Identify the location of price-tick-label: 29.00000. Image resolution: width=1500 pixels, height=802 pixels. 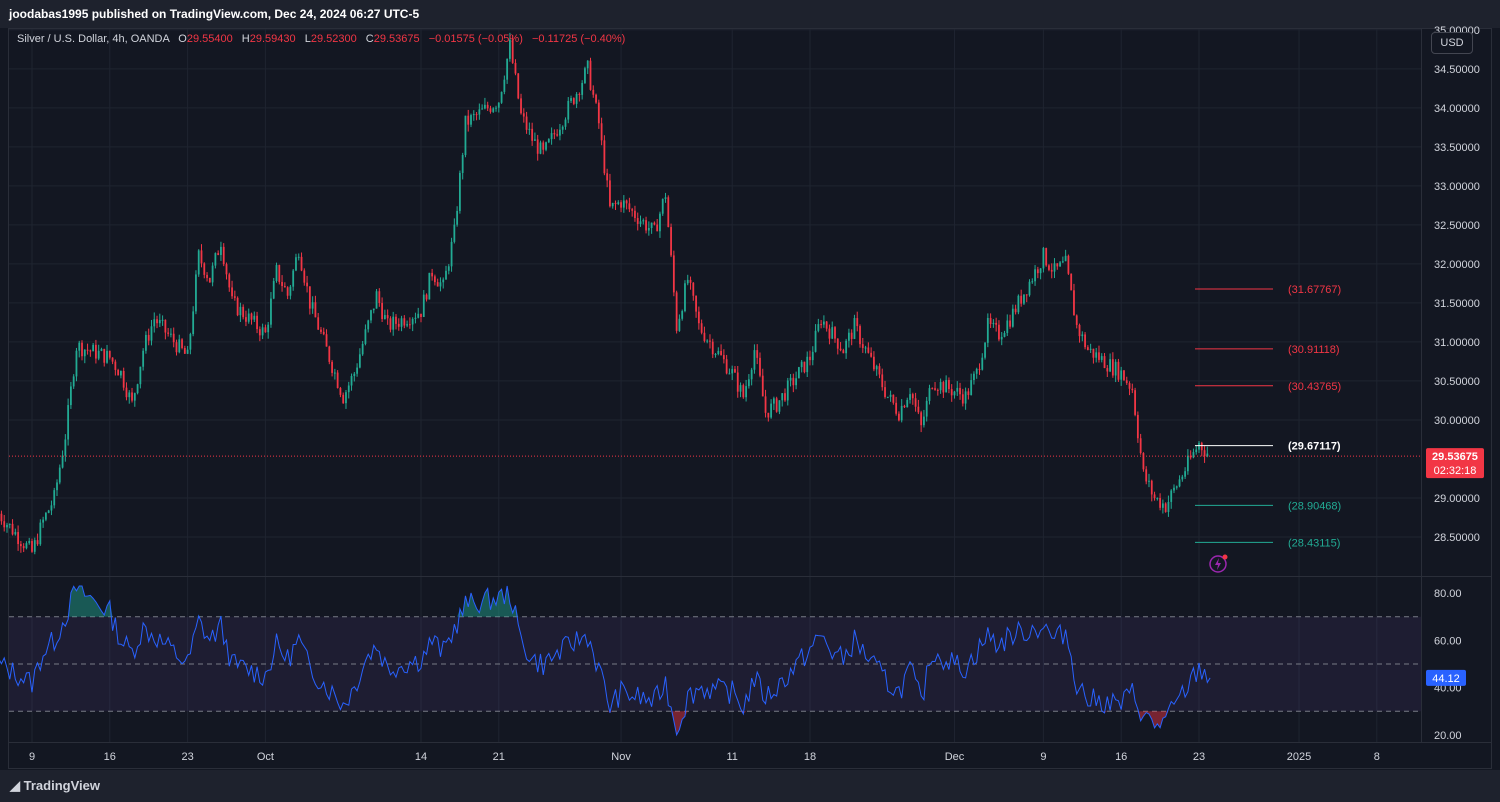
(1457, 499).